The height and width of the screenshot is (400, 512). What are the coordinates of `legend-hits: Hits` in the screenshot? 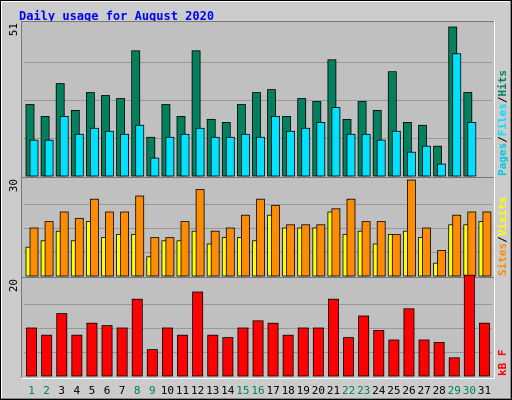 It's located at (502, 83).